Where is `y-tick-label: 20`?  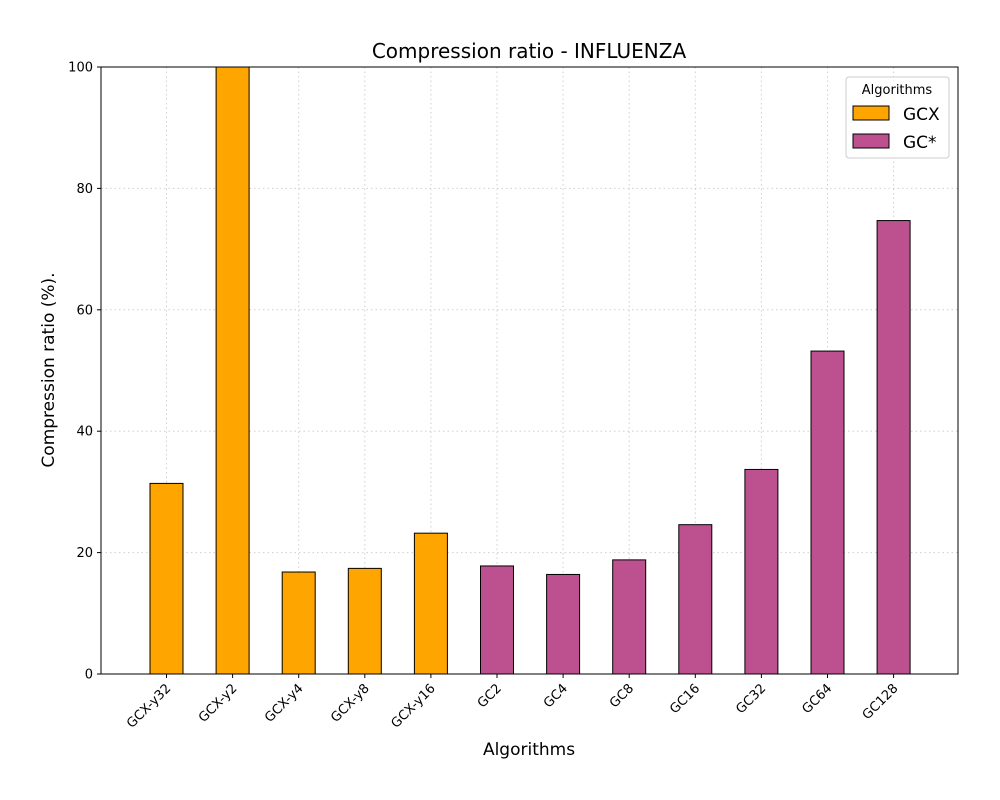 y-tick-label: 20 is located at coordinates (84, 553).